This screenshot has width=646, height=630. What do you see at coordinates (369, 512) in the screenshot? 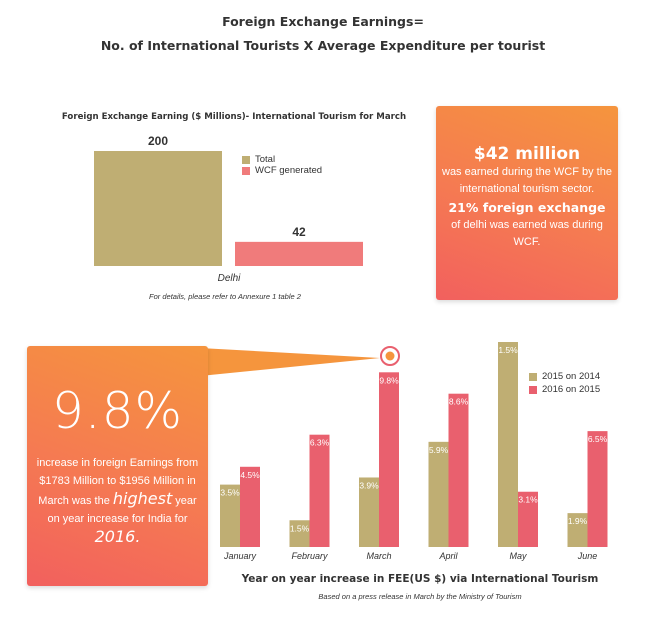
I see `bar-march-2015` at bounding box center [369, 512].